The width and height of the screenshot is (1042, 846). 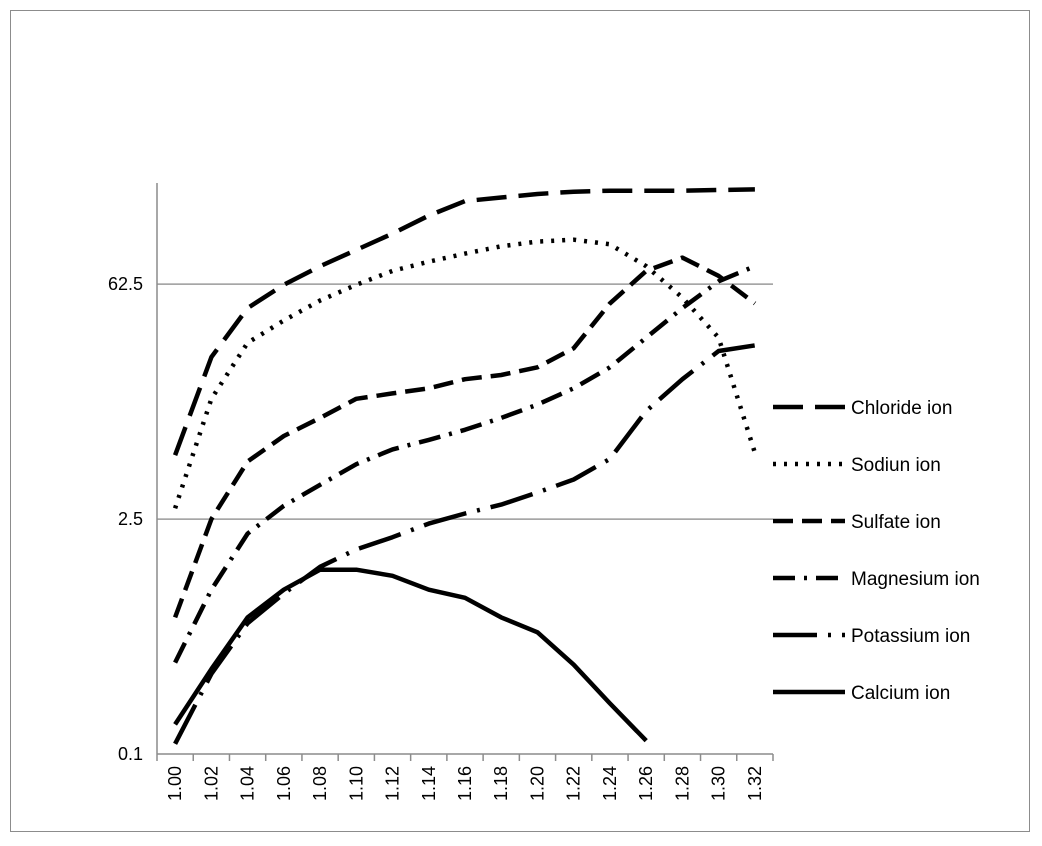 What do you see at coordinates (248, 783) in the screenshot?
I see `x-tick-label: 1.04` at bounding box center [248, 783].